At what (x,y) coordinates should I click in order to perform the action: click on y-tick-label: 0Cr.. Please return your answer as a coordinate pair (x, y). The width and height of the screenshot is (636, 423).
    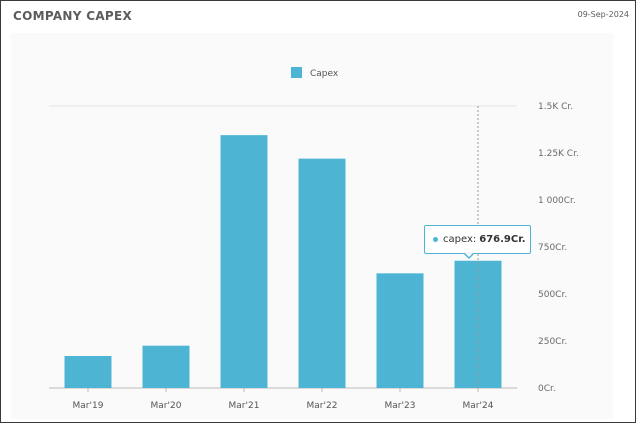
    Looking at the image, I should click on (547, 389).